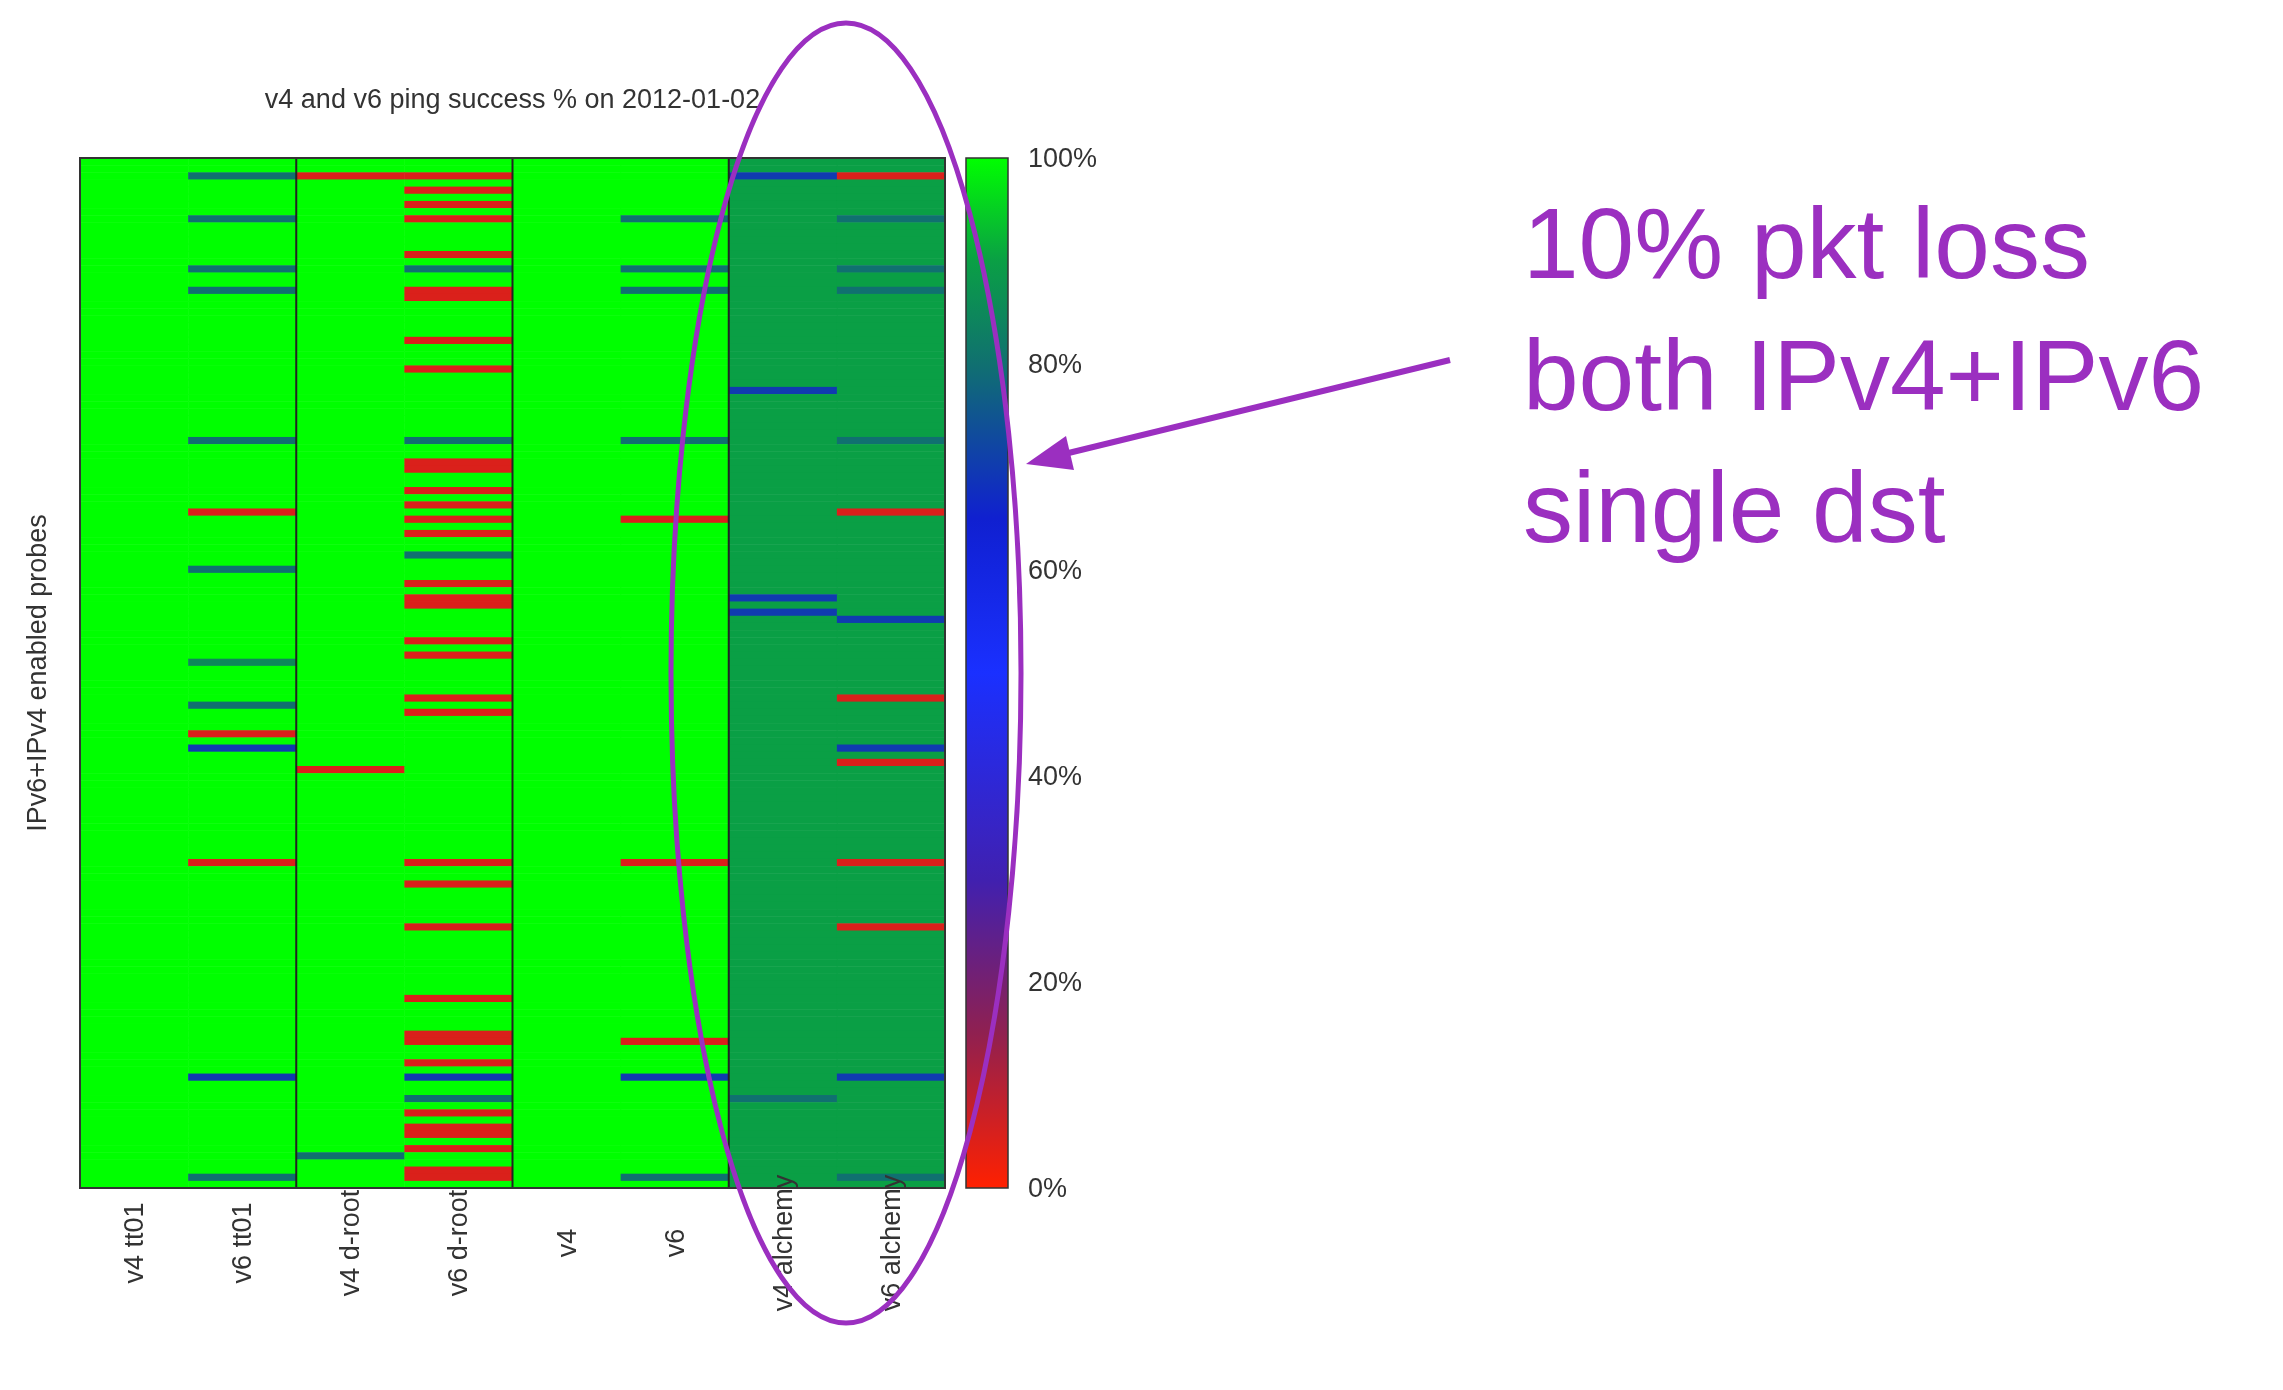  What do you see at coordinates (1864, 375) in the screenshot?
I see `text: 10% pkt loss both IPv4+IPv6 single dst` at bounding box center [1864, 375].